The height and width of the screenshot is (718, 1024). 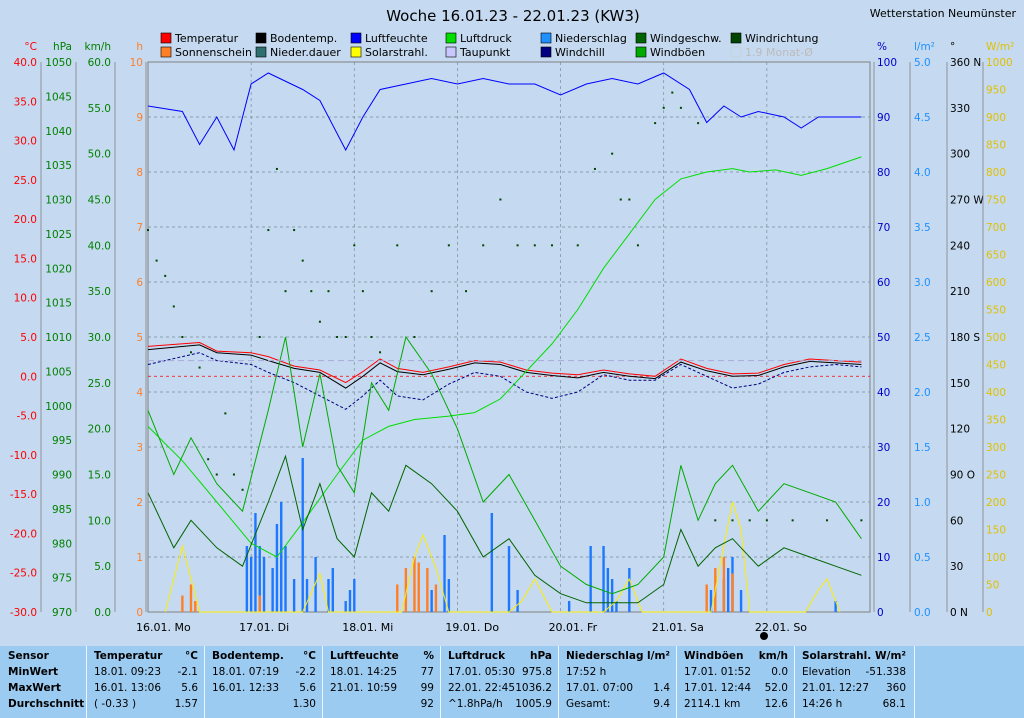 I want to click on stats-cell: 14:26 h, so click(x=822, y=704).